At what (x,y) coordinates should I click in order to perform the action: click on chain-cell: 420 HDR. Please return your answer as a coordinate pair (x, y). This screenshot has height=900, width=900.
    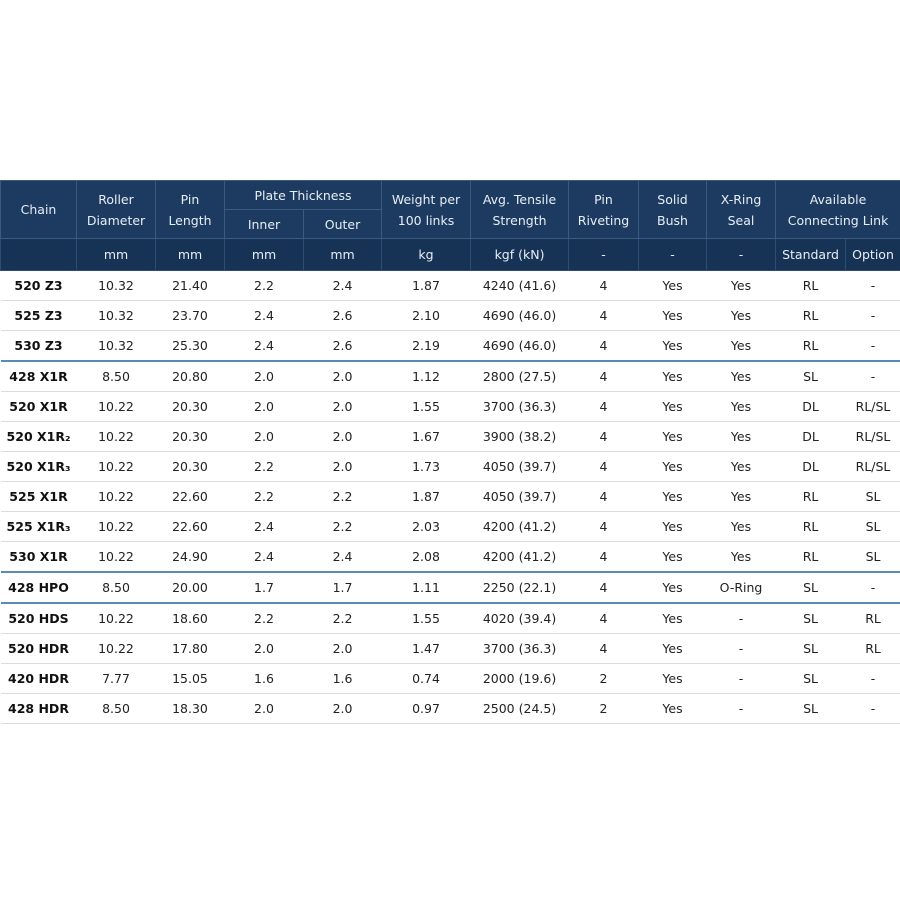
    Looking at the image, I should click on (38, 678).